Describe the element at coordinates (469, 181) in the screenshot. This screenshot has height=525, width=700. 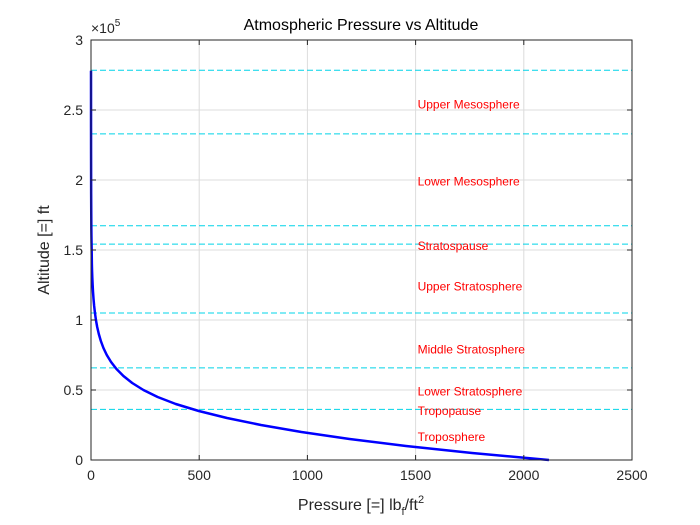
I see `layer-label: Lower Mesosphere` at that location.